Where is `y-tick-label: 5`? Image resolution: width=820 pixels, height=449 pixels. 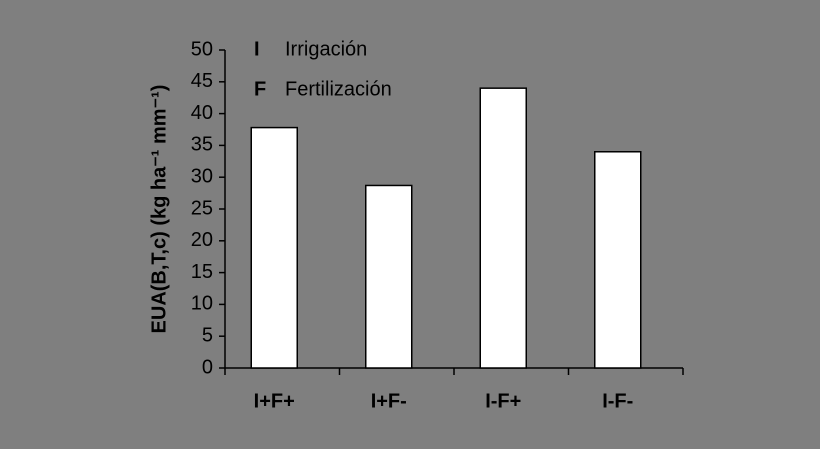
y-tick-label: 5 is located at coordinates (207, 335).